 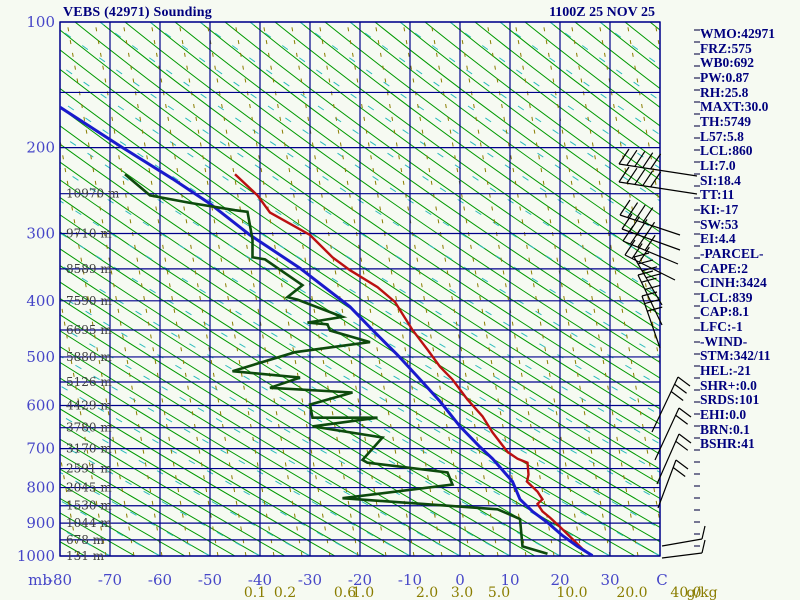 What do you see at coordinates (728, 385) in the screenshot?
I see `index-row: SHR+:0.0` at bounding box center [728, 385].